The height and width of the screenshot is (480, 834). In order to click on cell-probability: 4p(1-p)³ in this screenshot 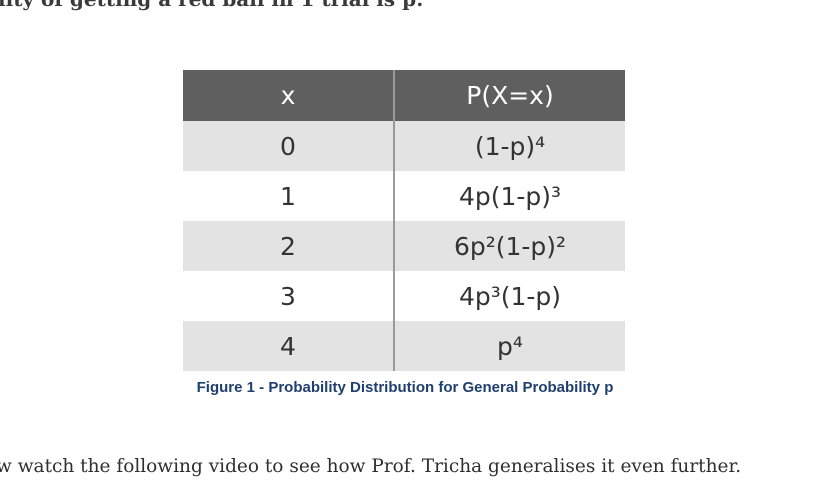, I will do `click(509, 196)`.